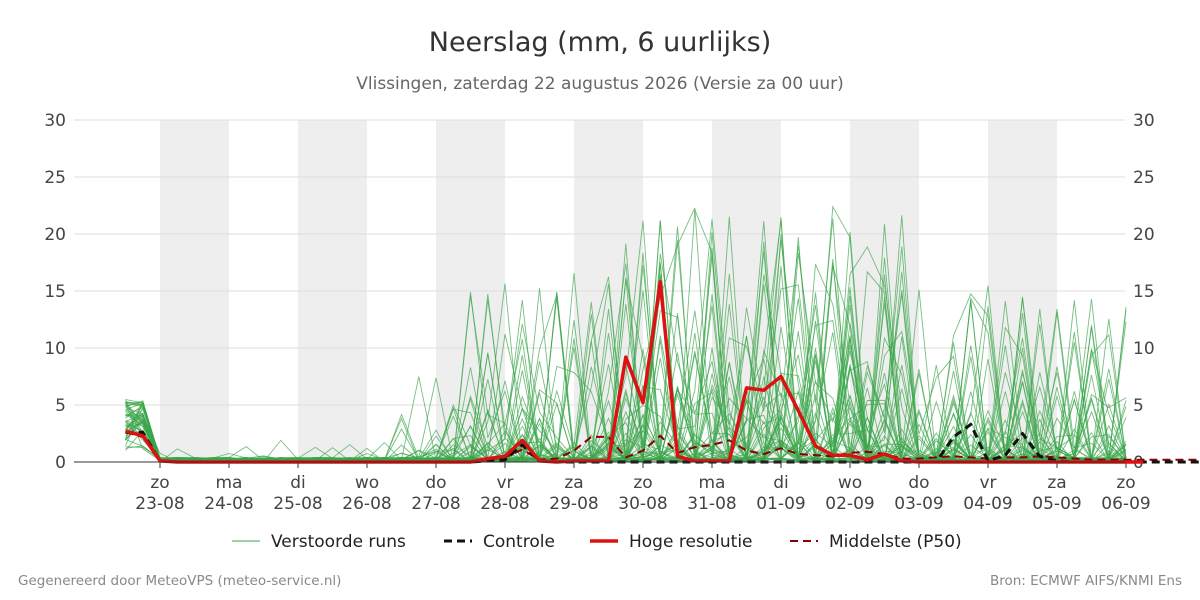 Image resolution: width=1200 pixels, height=600 pixels. I want to click on x-tick-date-28-08: 28-08, so click(504, 504).